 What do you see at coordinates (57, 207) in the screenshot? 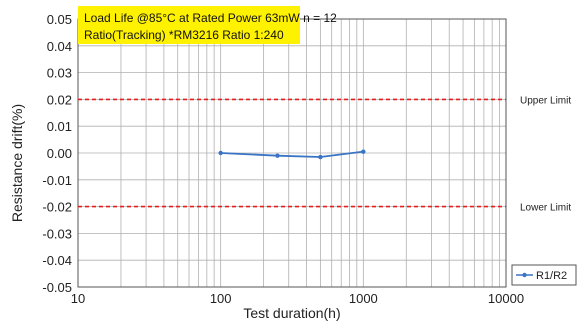
I see `y-tick-label: -0.02` at bounding box center [57, 207].